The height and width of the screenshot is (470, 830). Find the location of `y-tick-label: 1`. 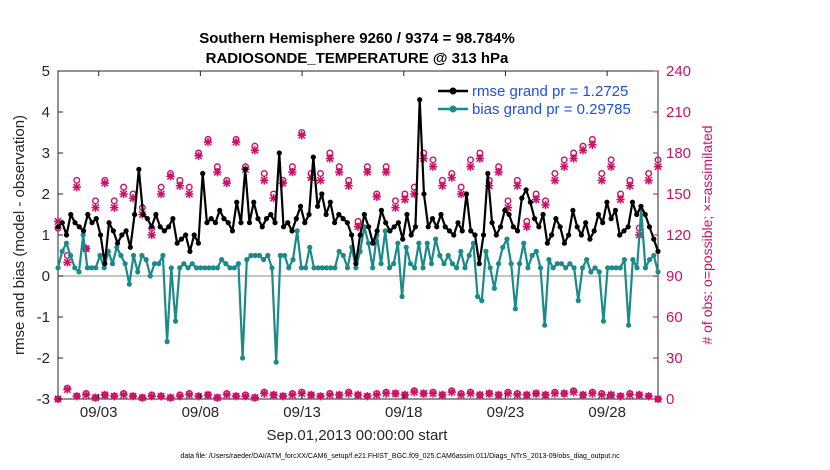

y-tick-label: 1 is located at coordinates (46, 235).